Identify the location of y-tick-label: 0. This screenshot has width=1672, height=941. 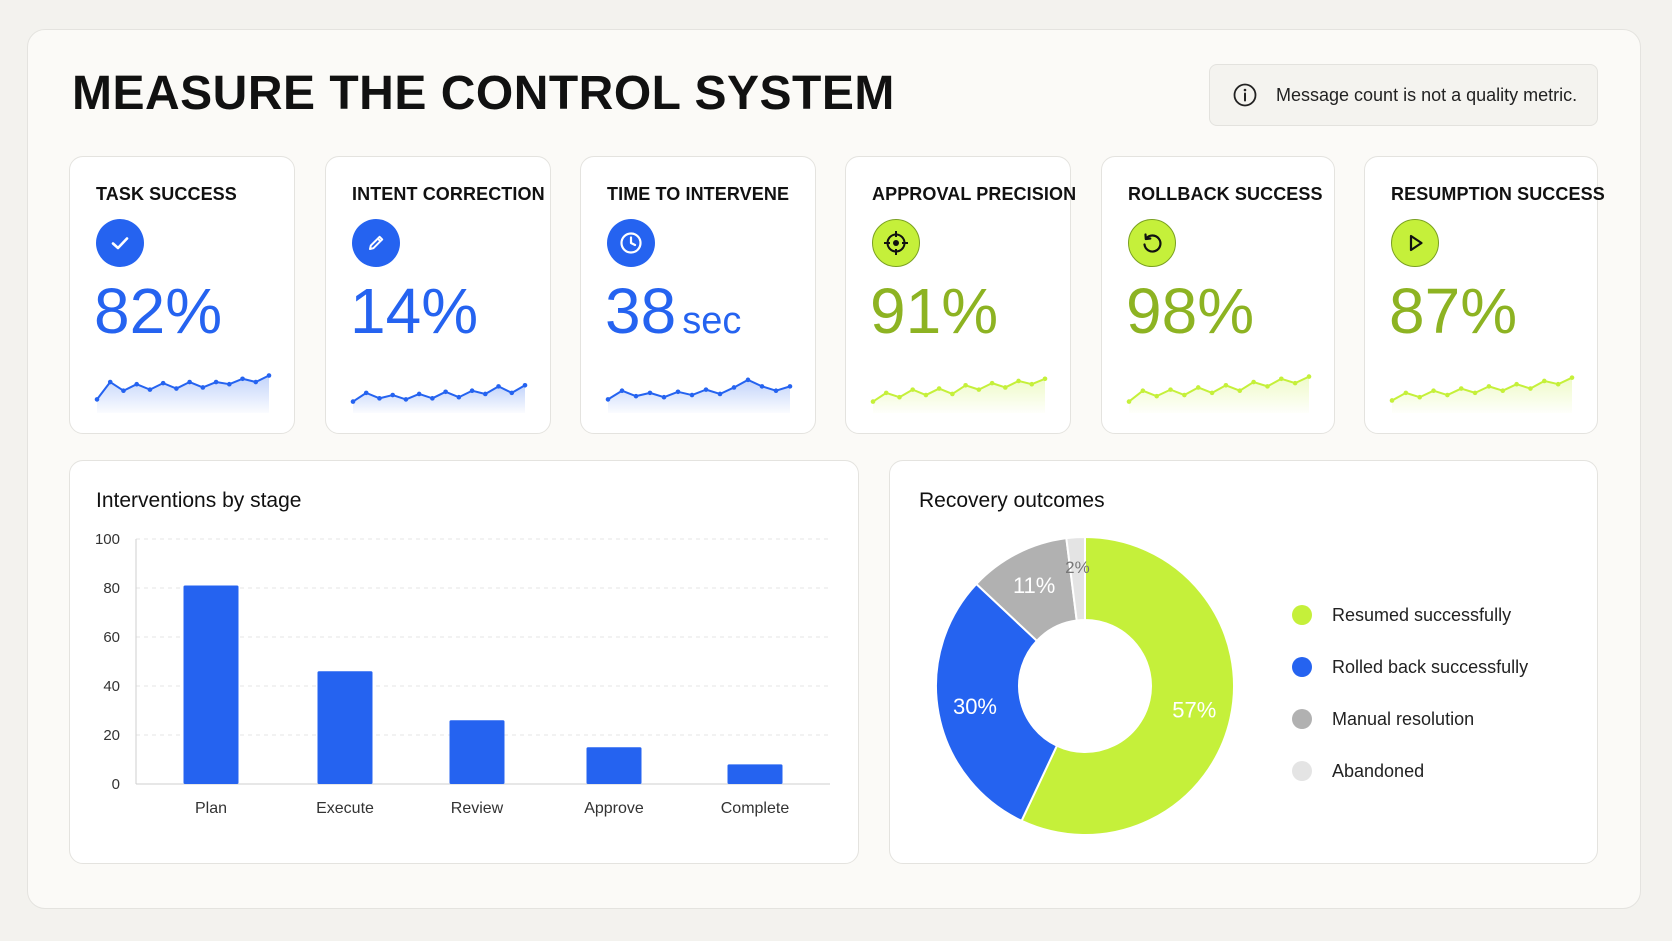
(116, 784).